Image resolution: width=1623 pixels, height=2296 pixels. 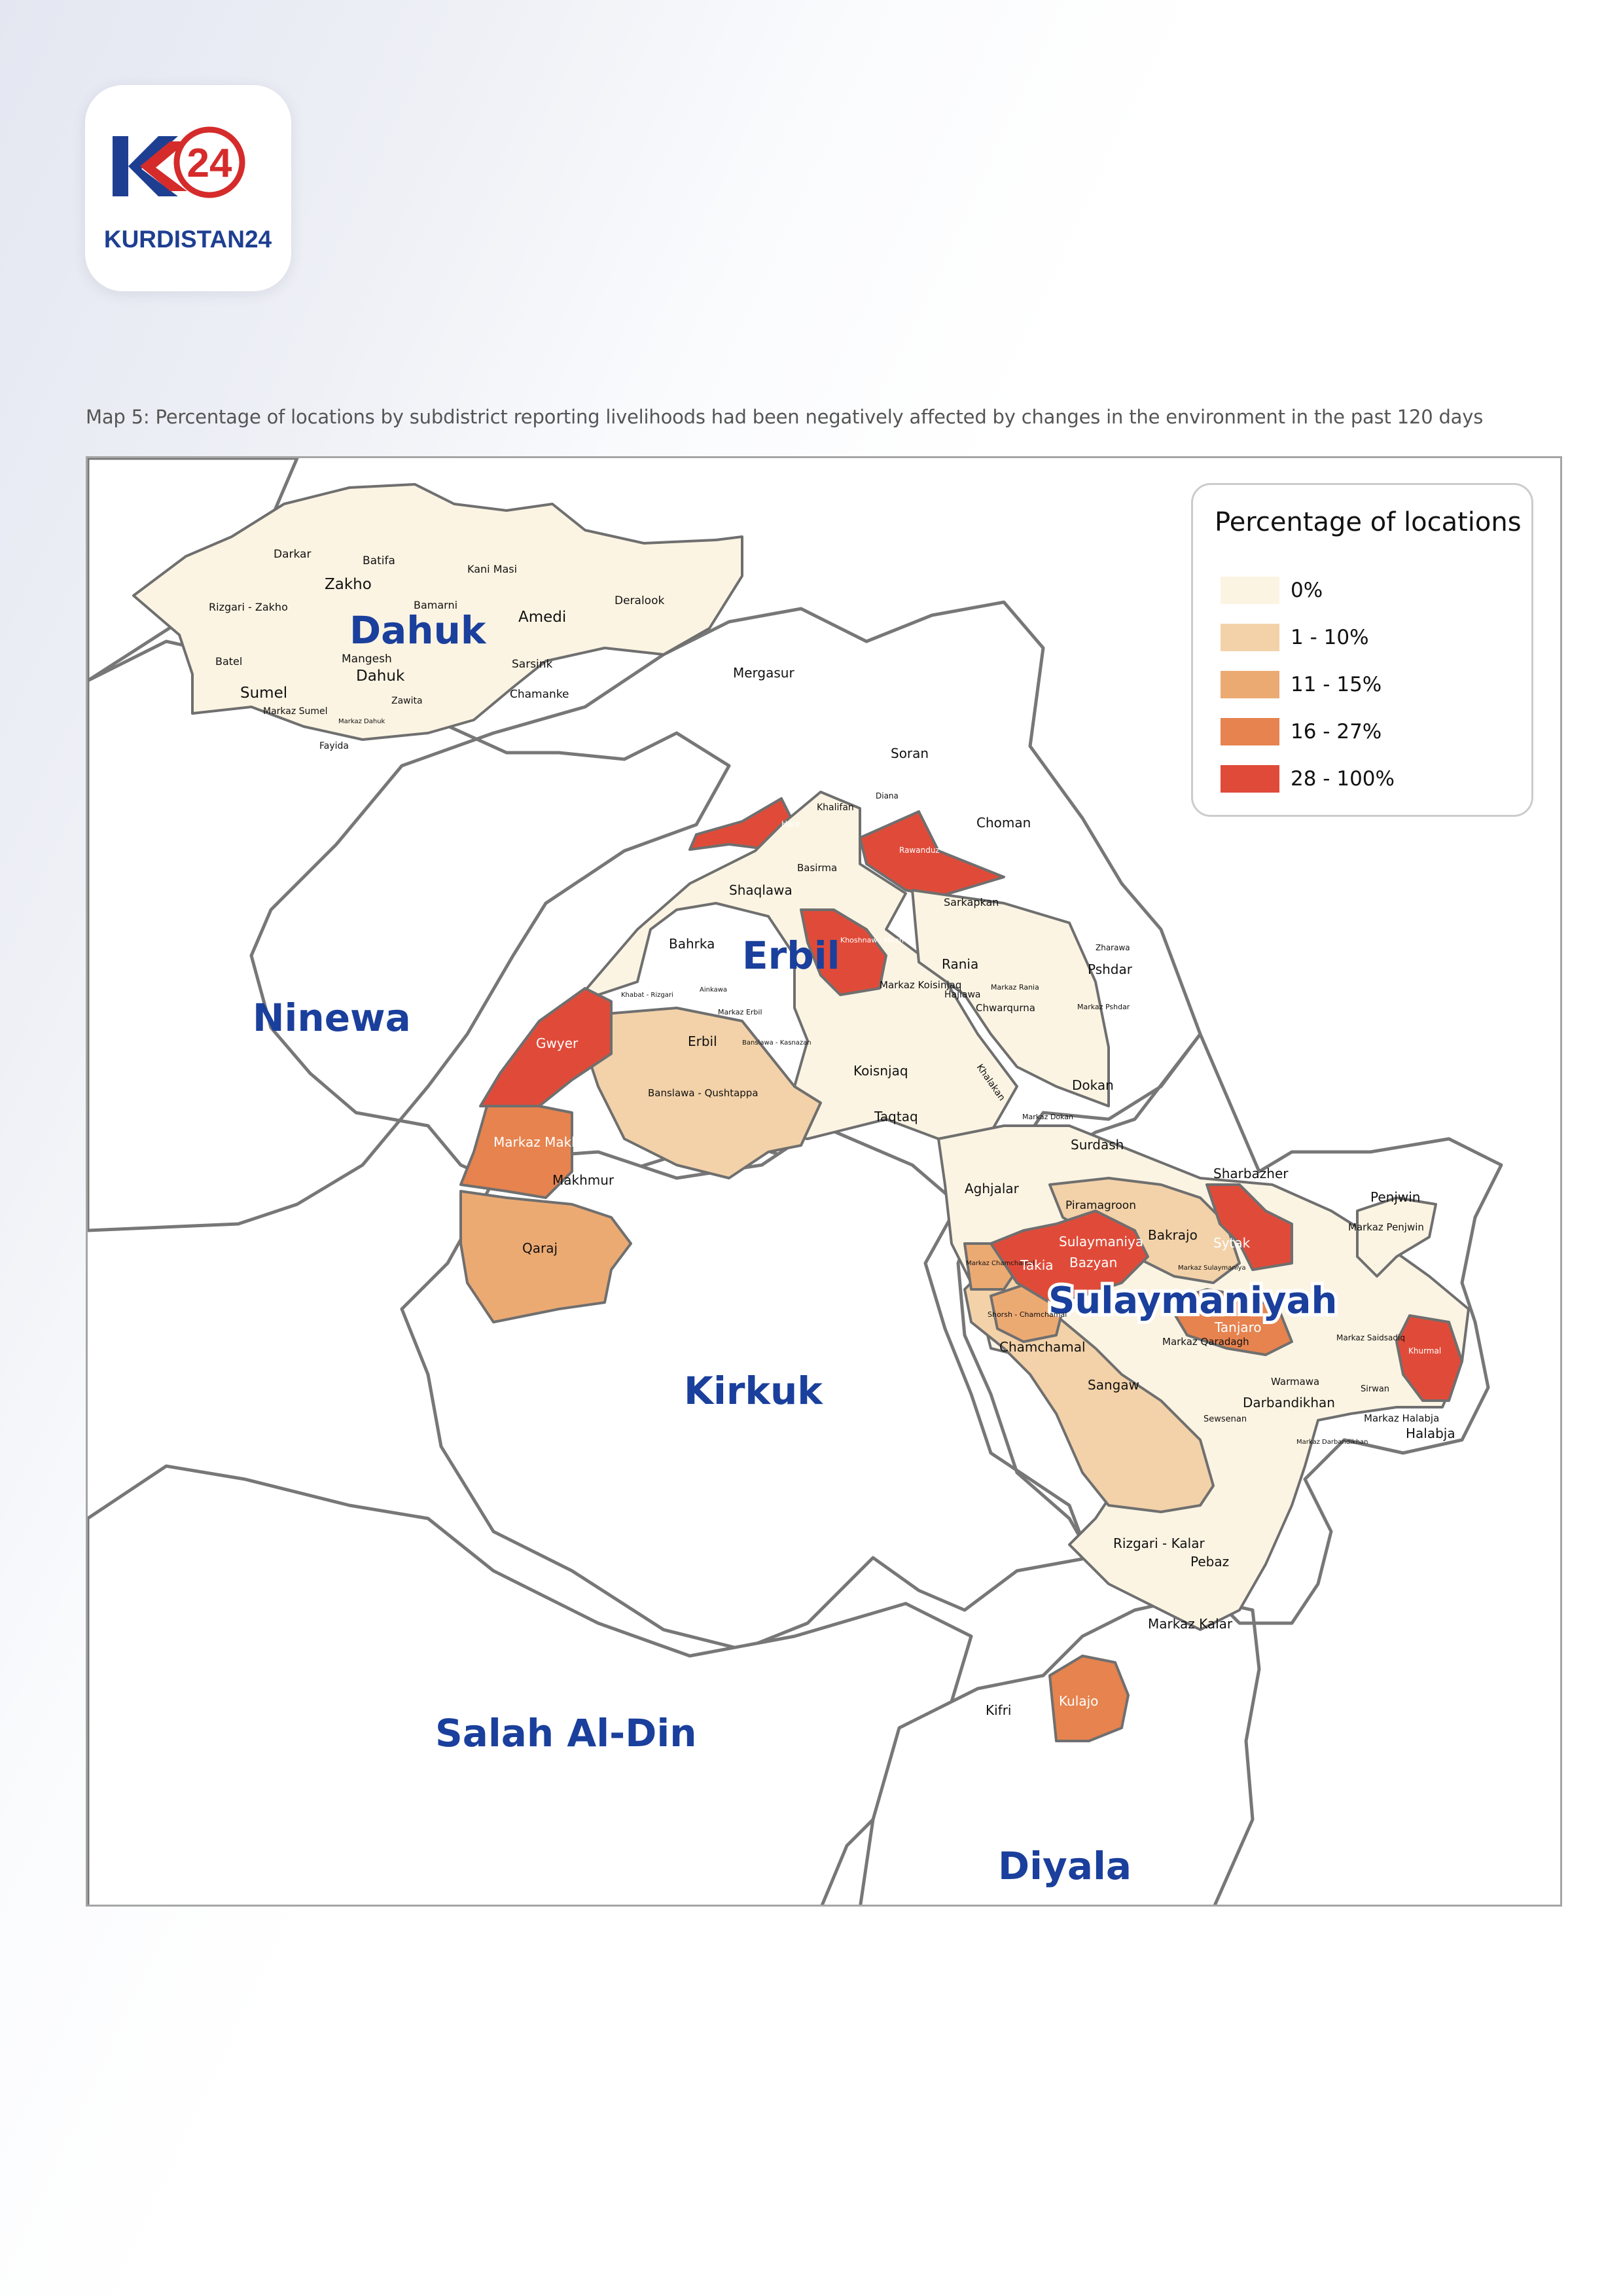 I want to click on bazyan-label: Bazyan, so click(x=1093, y=1262).